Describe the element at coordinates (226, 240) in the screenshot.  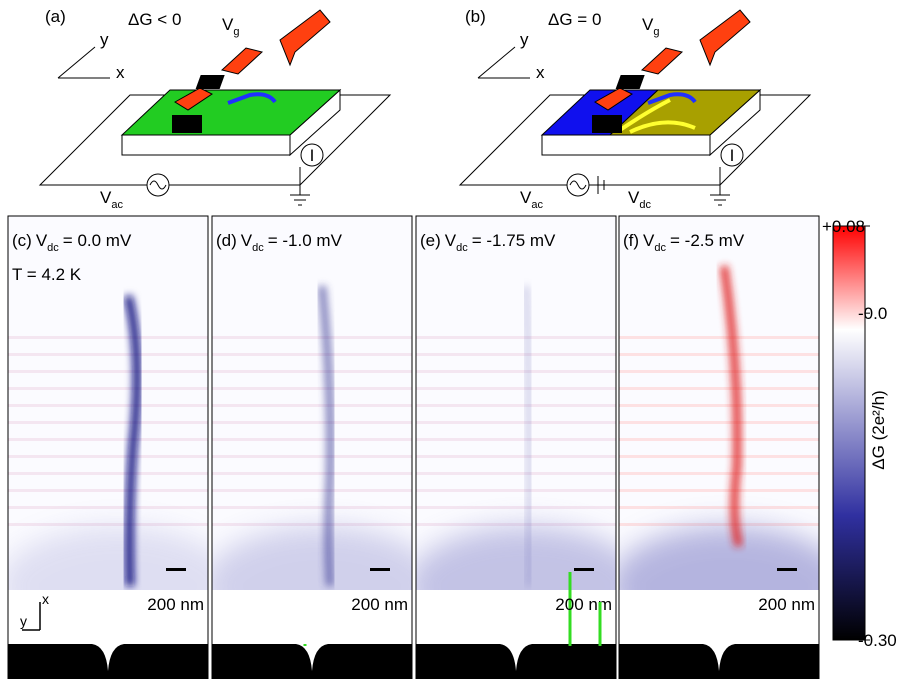
I see `panel-label: (d)` at that location.